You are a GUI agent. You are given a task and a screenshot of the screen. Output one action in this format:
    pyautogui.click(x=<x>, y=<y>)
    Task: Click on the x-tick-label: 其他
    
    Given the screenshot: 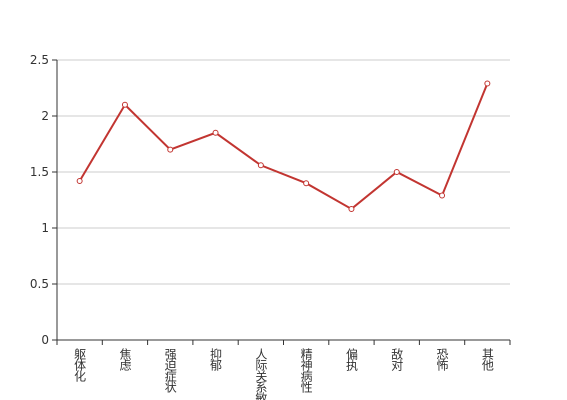 What is the action you would take?
    pyautogui.click(x=487, y=359)
    